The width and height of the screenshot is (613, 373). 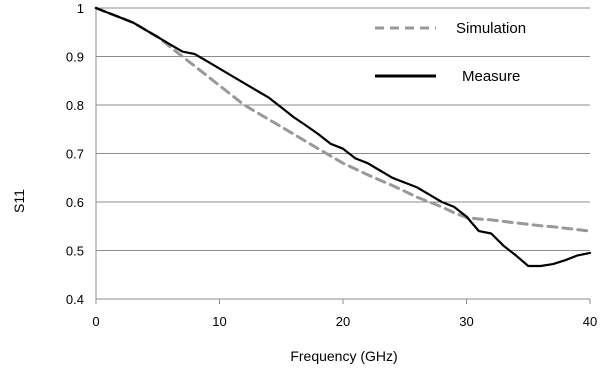 What do you see at coordinates (491, 28) in the screenshot?
I see `legend-label-simulation: Simulation` at bounding box center [491, 28].